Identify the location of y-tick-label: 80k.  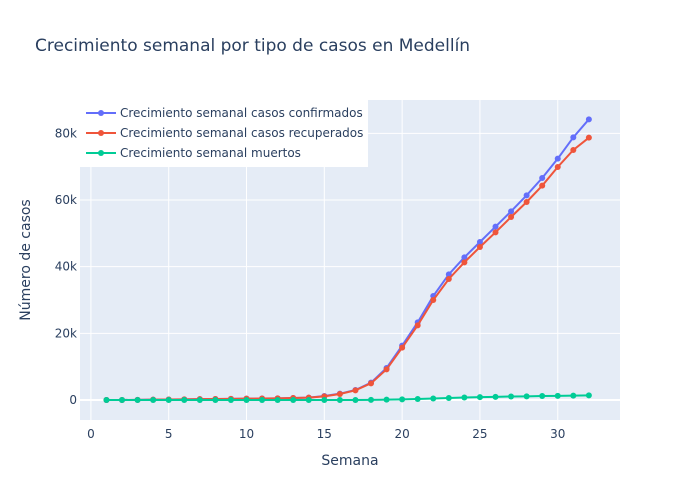
(66, 133).